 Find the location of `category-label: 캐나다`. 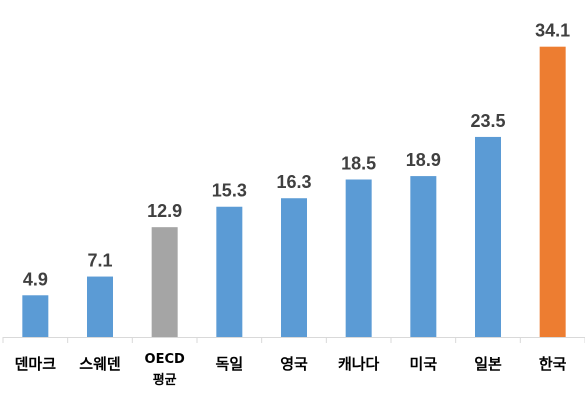

category-label: 캐나다 is located at coordinates (359, 364).